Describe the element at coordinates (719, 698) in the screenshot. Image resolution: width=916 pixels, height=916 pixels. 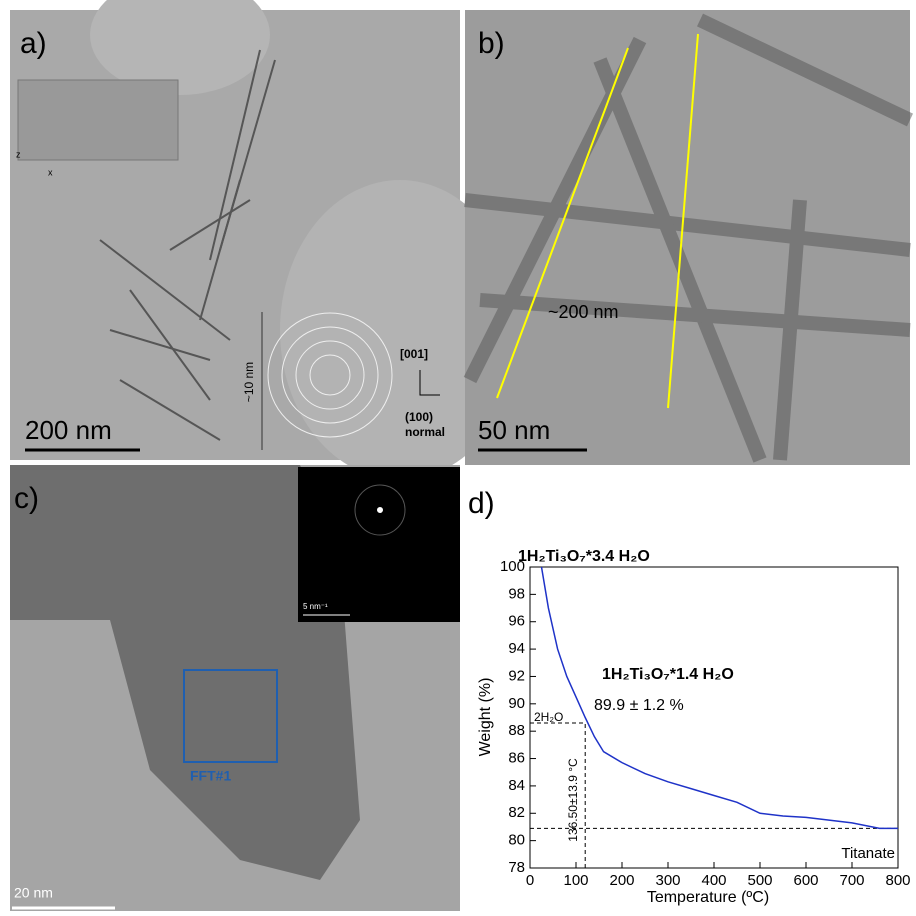
I see `weight-curve` at that location.